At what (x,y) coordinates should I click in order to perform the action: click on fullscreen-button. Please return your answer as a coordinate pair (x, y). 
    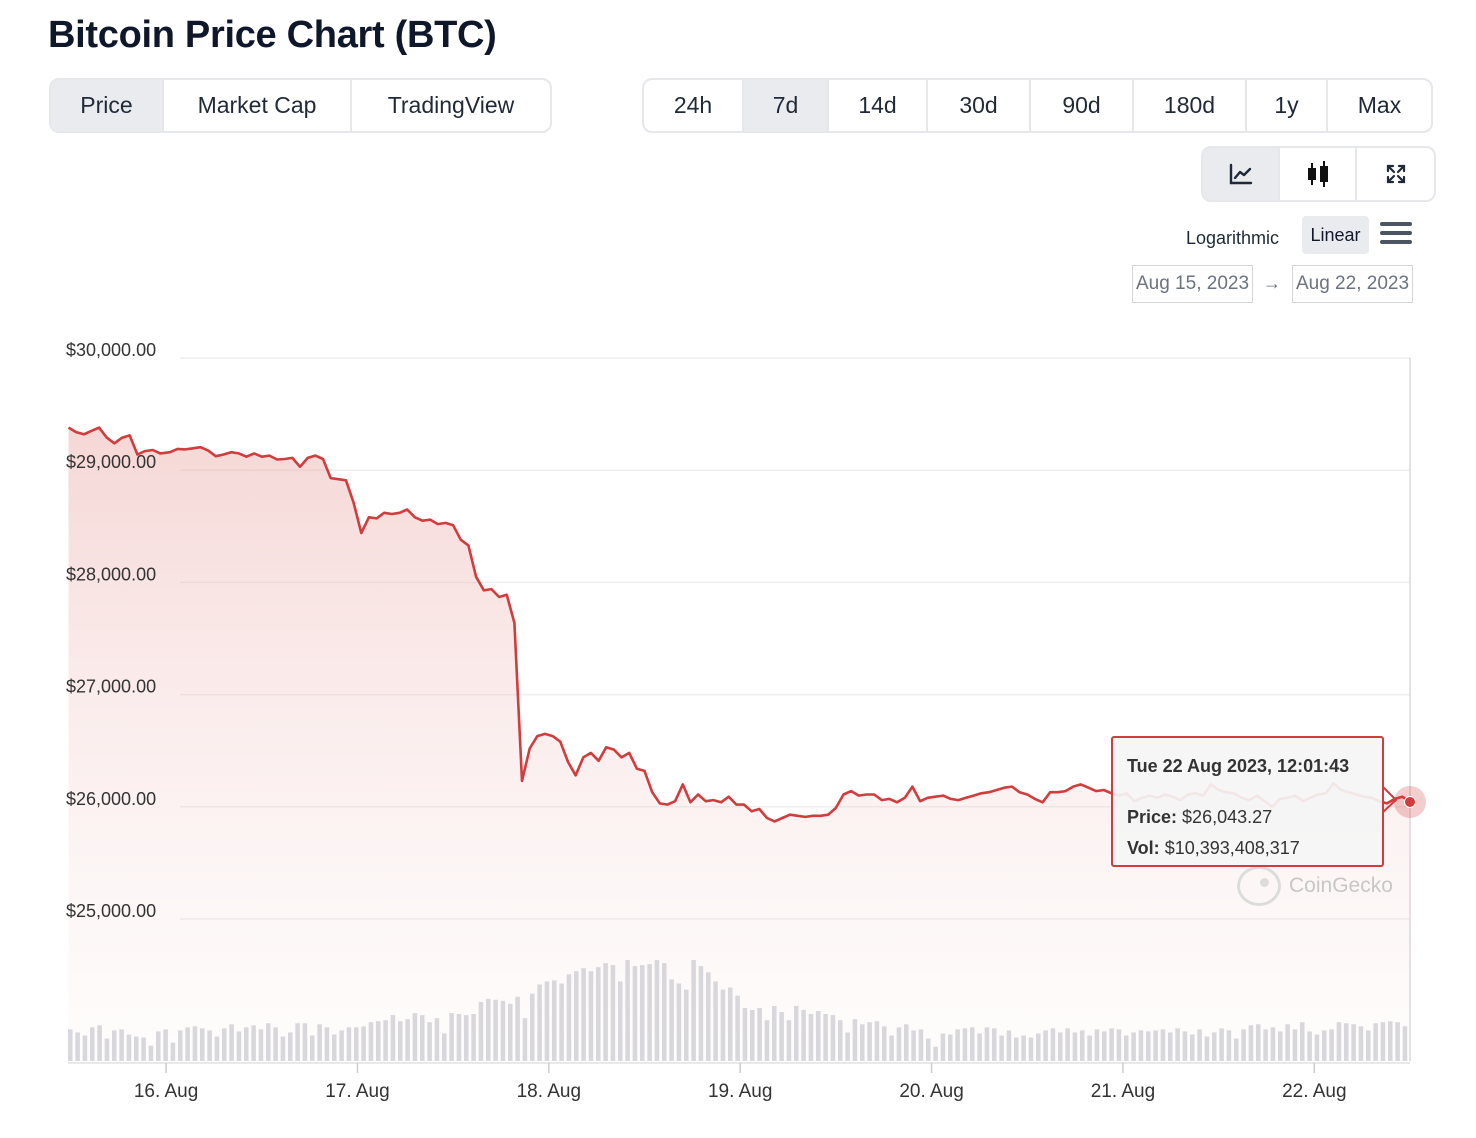
    Looking at the image, I should click on (1395, 174).